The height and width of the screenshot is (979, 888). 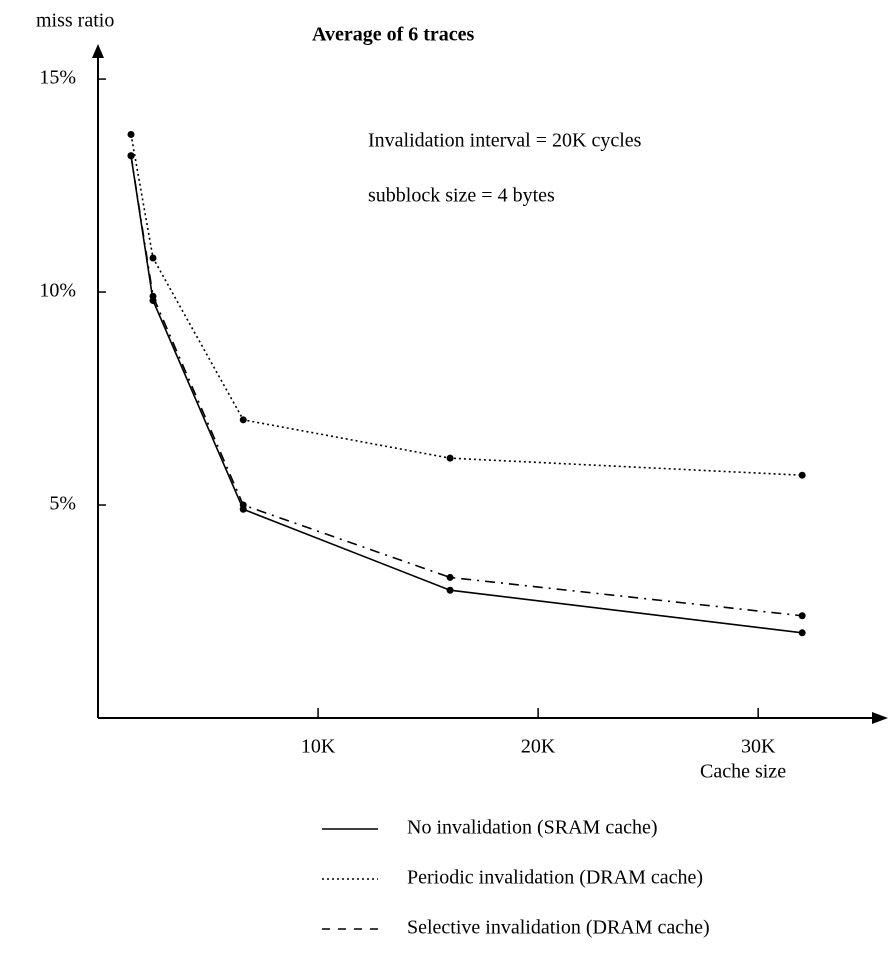 I want to click on x-tick-label: 30K, so click(x=758, y=747).